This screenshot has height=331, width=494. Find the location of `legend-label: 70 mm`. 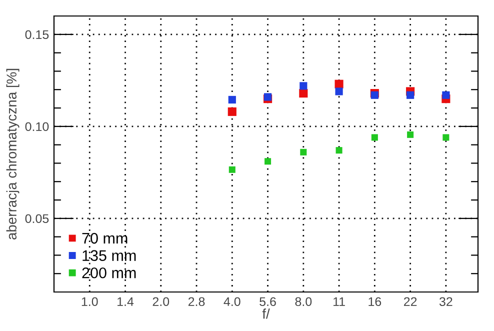

legend-label: 70 mm is located at coordinates (105, 238).